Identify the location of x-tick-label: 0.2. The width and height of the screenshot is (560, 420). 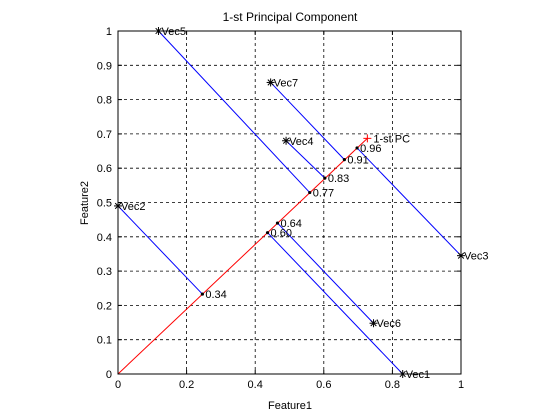
(186, 385).